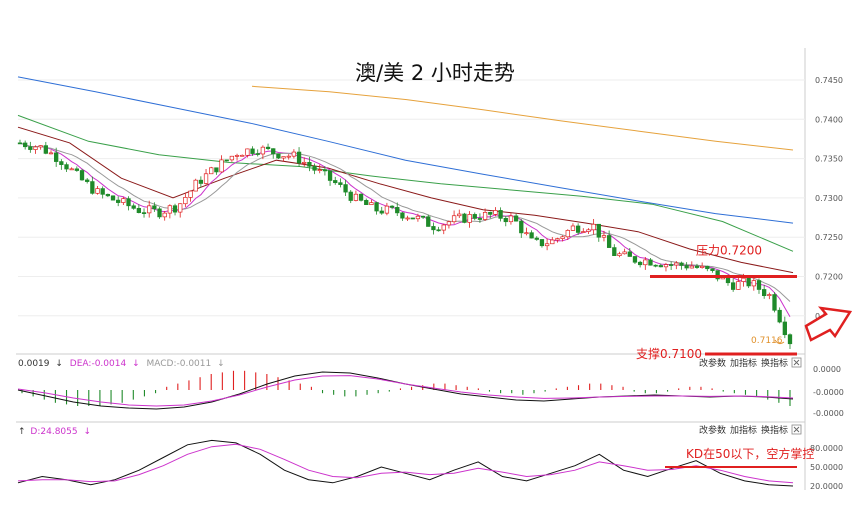 This screenshot has height=506, width=855. Describe the element at coordinates (729, 251) in the screenshot. I see `resistance-label: 压力0.7200` at that location.